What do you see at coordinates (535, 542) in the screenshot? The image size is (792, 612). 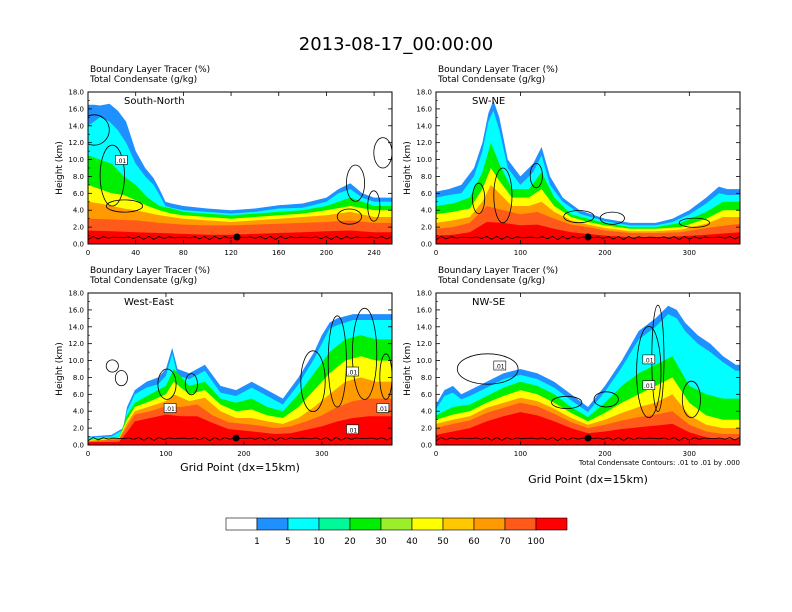 I see `colorbar-label: 100` at bounding box center [535, 542].